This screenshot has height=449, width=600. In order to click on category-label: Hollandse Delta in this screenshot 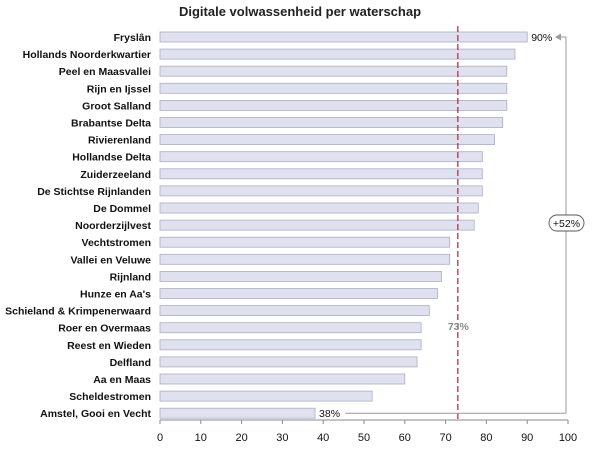, I will do `click(111, 158)`.